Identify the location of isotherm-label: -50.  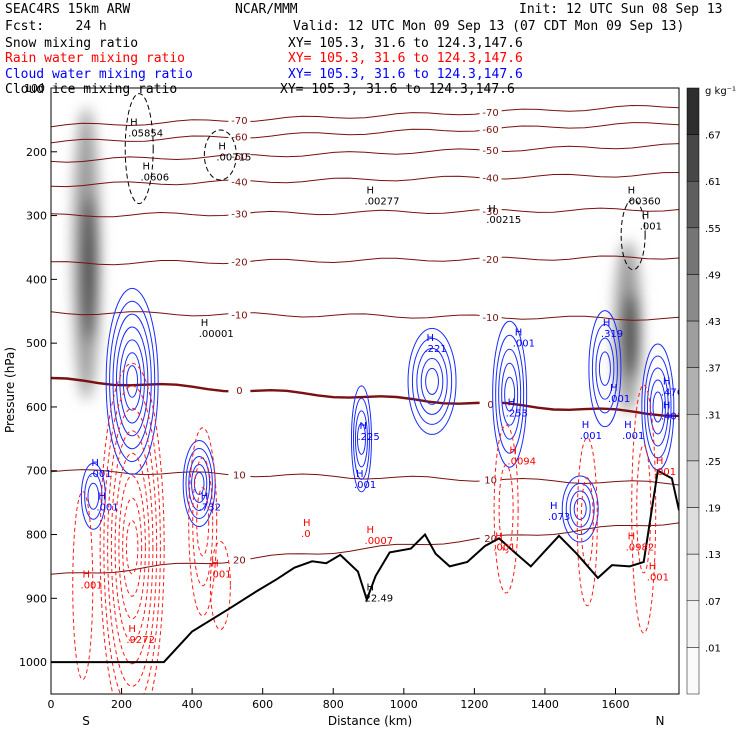
(490, 151).